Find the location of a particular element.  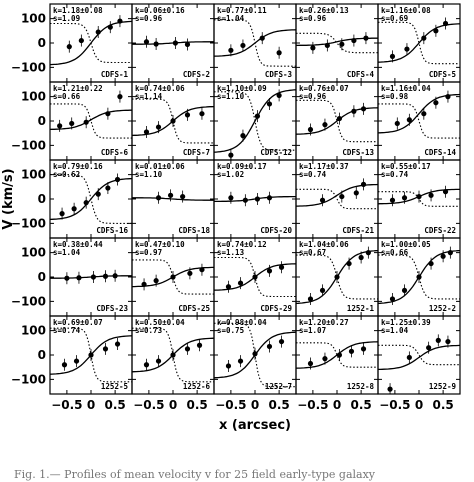

panel-k-label: k=0.77±0.11 is located at coordinates (242, 10).